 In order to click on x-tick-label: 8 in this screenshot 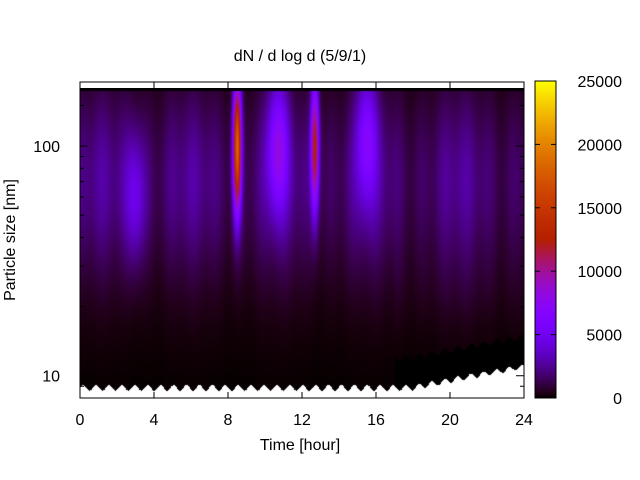, I will do `click(228, 420)`.